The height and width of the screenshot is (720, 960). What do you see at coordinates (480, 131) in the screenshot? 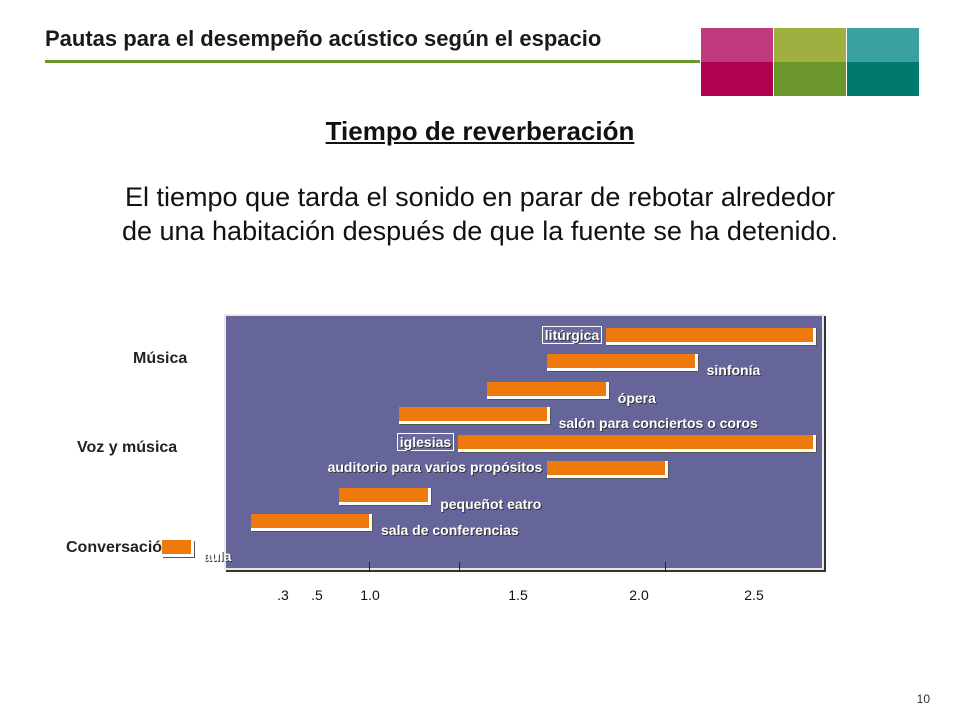
I see `main-title: Tiempo de reverberación` at bounding box center [480, 131].